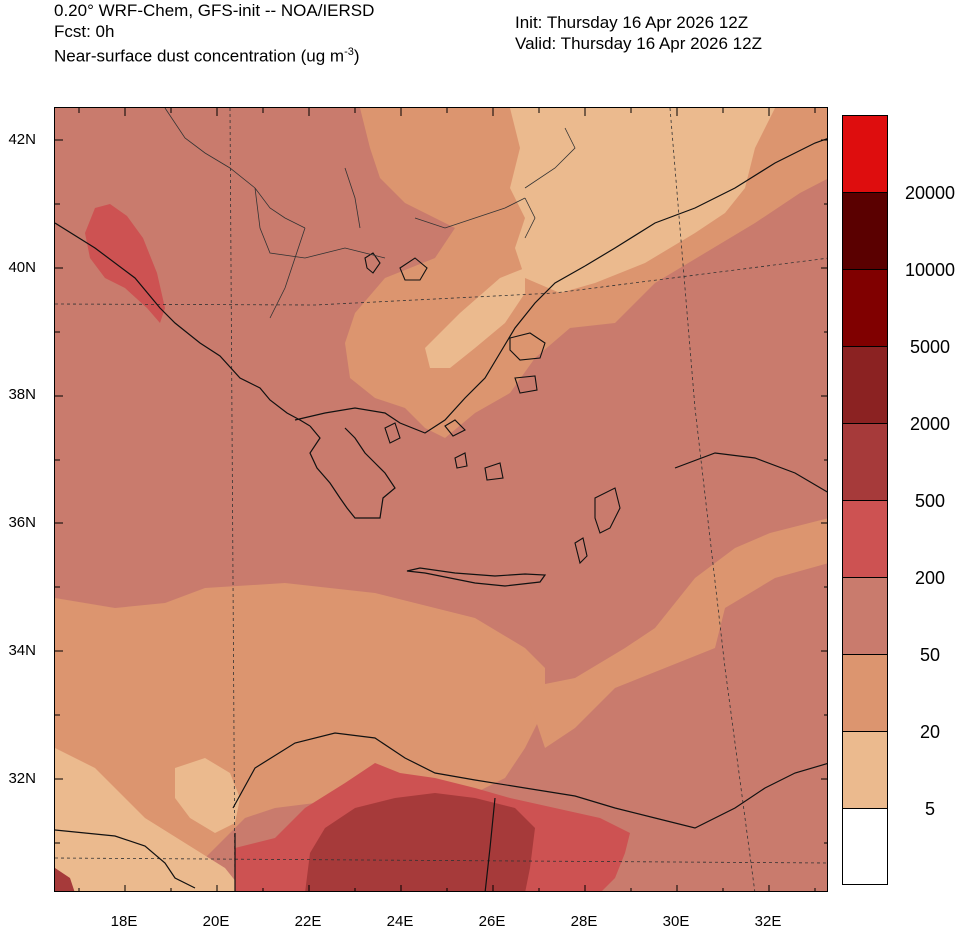 The height and width of the screenshot is (932, 960). What do you see at coordinates (84, 31) in the screenshot?
I see `forecast-hour: Fcst: 0h` at bounding box center [84, 31].